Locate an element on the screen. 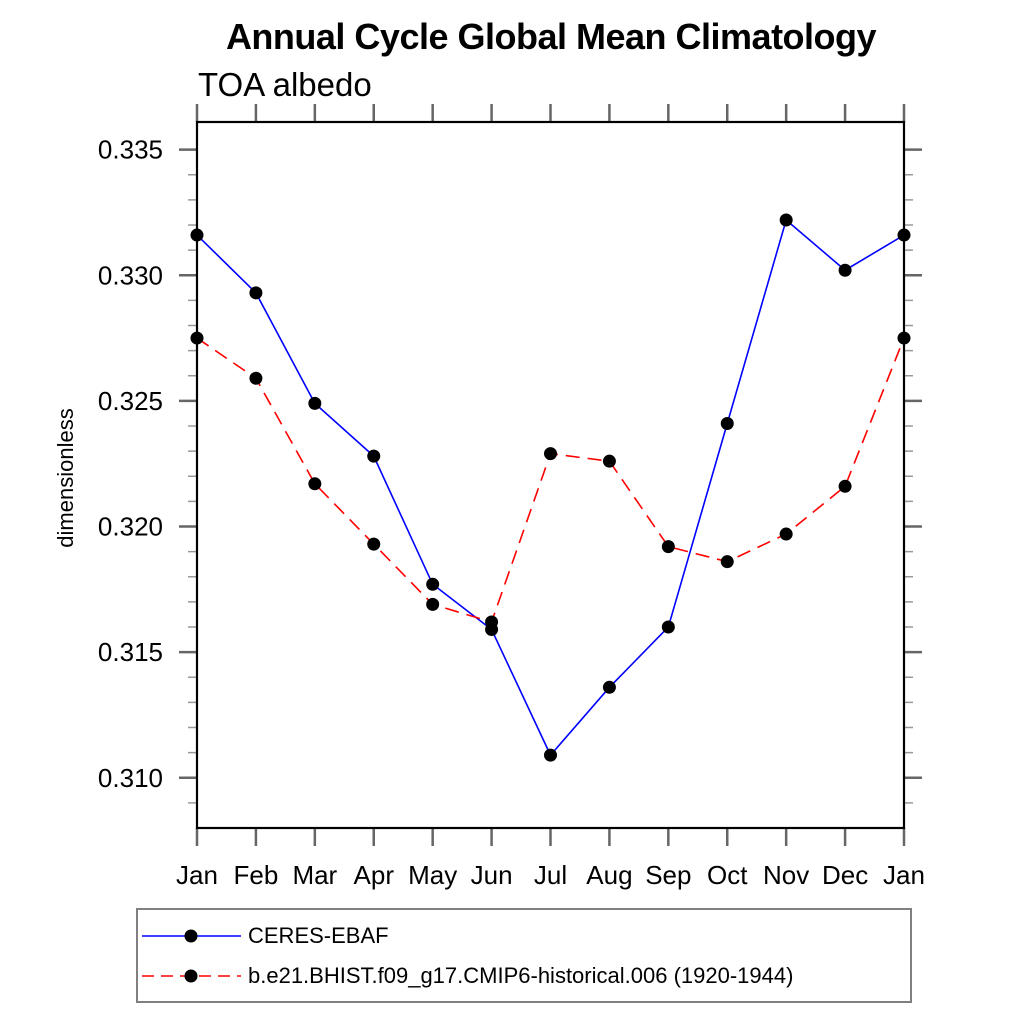  x-tick-label: May is located at coordinates (432, 875).